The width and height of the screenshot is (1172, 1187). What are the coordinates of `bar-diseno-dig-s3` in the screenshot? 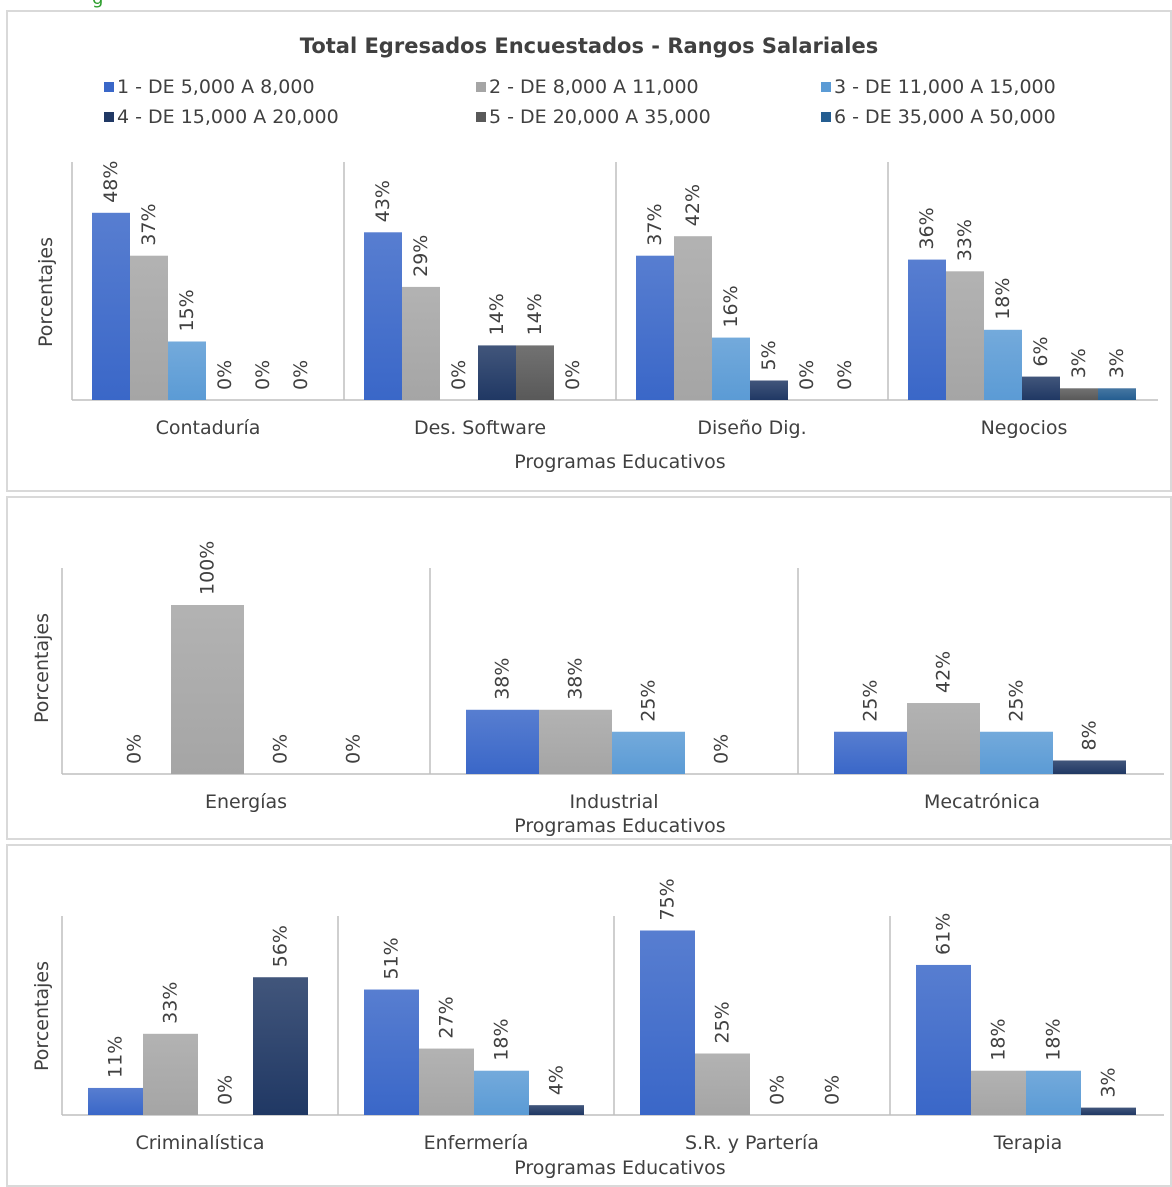 It's located at (731, 368).